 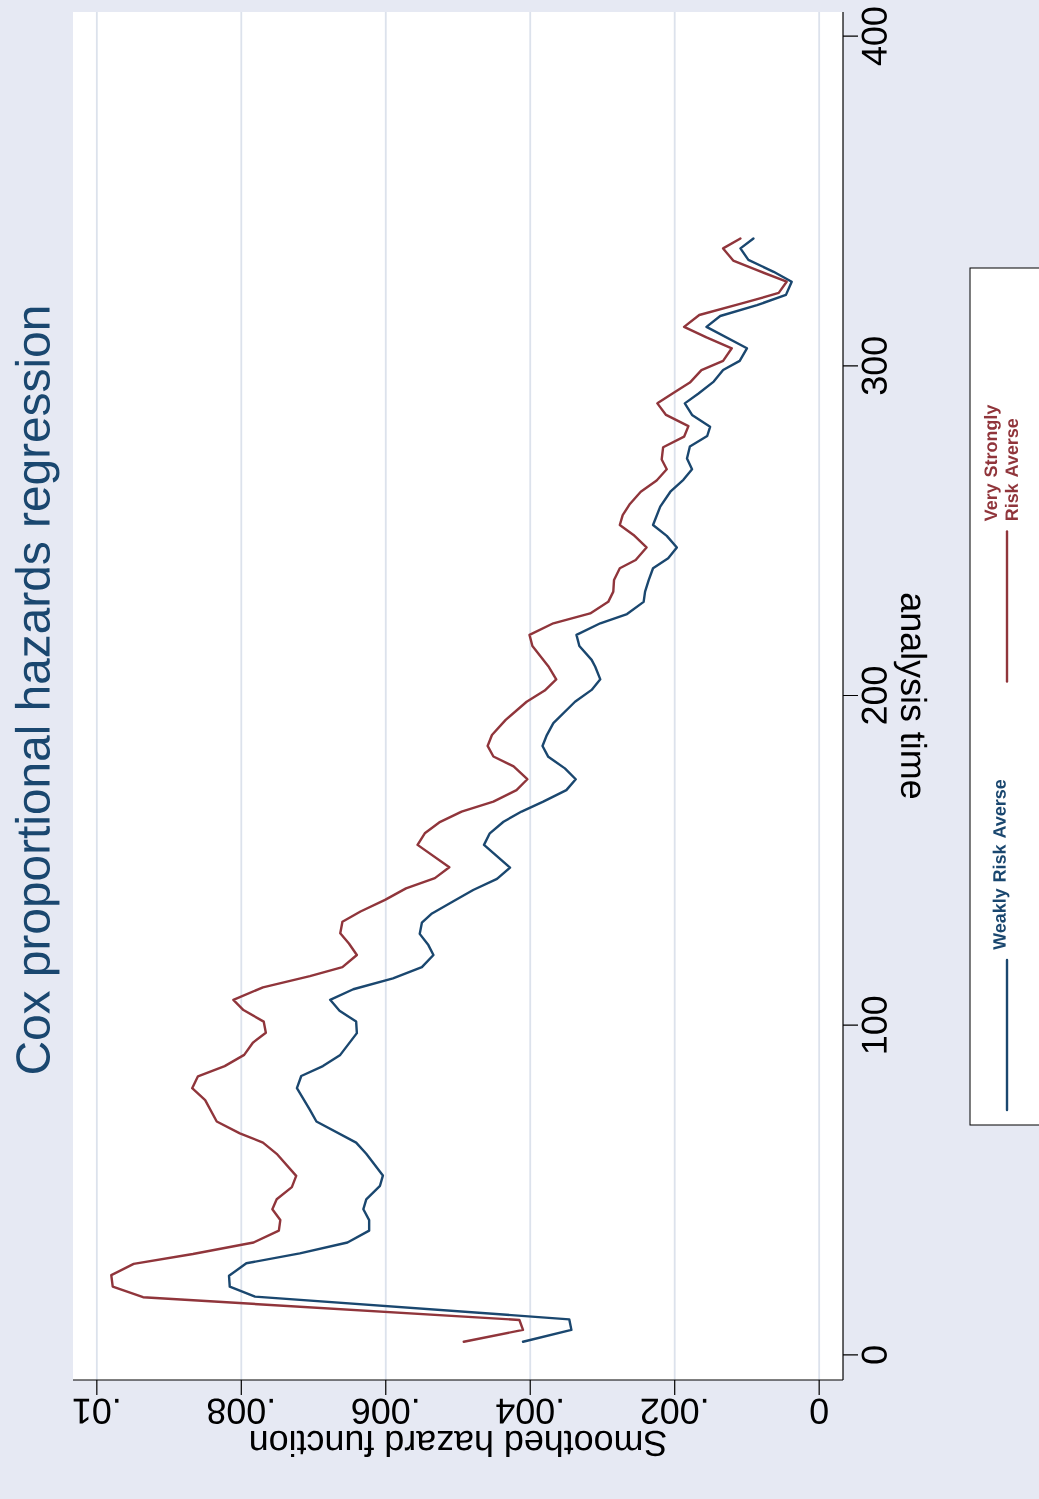 I want to click on x-tick-label: .002, so click(x=674, y=1411).